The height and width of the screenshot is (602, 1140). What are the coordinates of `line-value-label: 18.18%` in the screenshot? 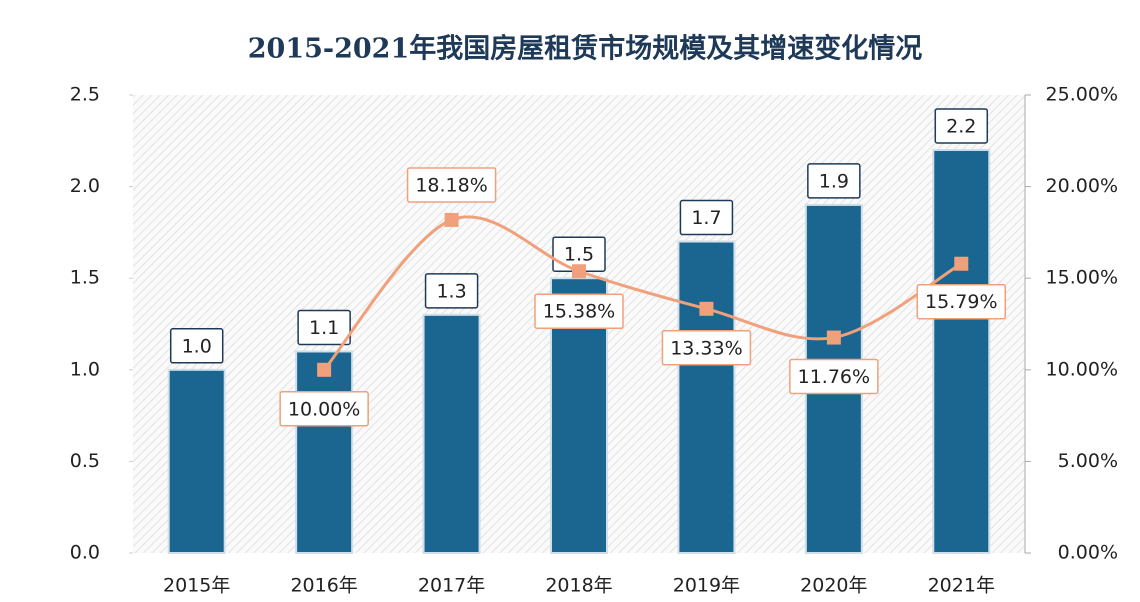 It's located at (451, 185).